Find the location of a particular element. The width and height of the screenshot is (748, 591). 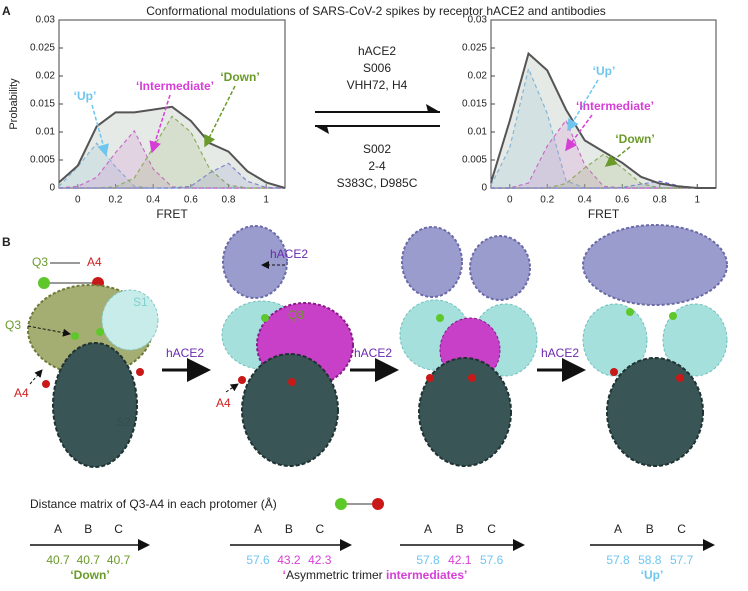

distance-value: 42.1 is located at coordinates (460, 560).